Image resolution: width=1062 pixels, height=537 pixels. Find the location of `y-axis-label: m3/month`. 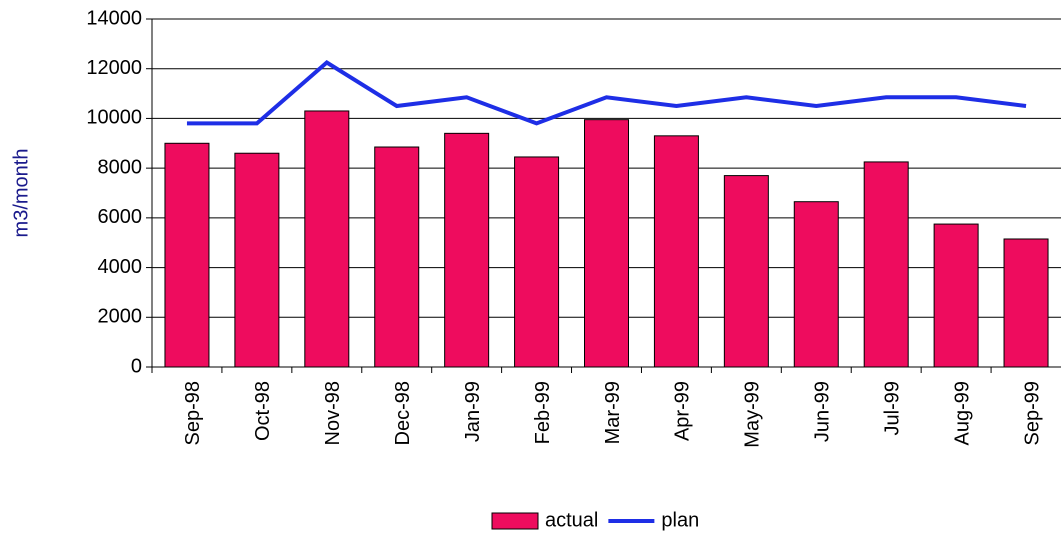

y-axis-label: m3/month is located at coordinates (21, 193).